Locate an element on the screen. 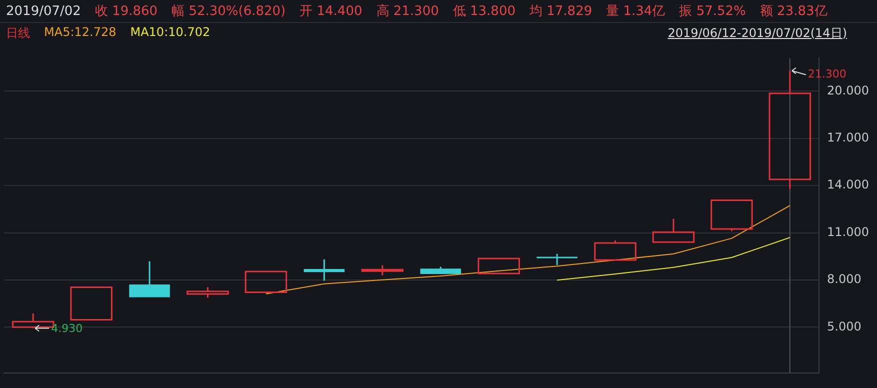 This screenshot has height=388, width=877. text: 振 57.52% is located at coordinates (712, 11).